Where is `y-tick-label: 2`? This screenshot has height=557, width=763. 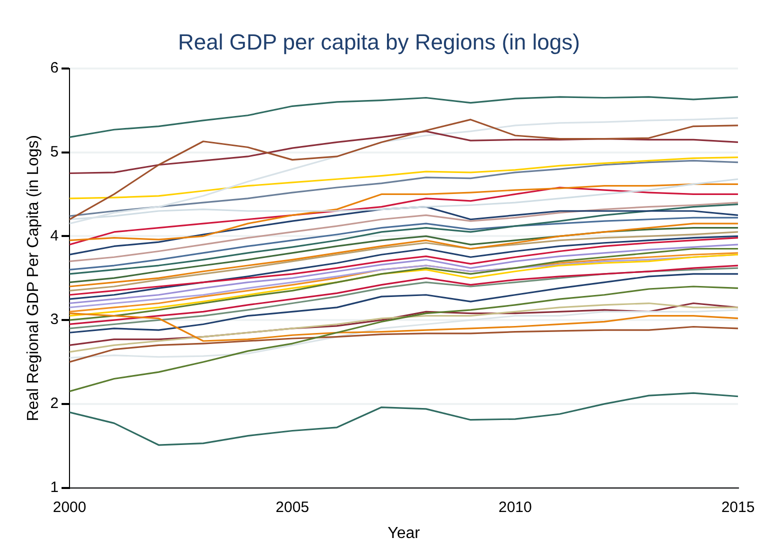 y-tick-label: 2 is located at coordinates (54, 403).